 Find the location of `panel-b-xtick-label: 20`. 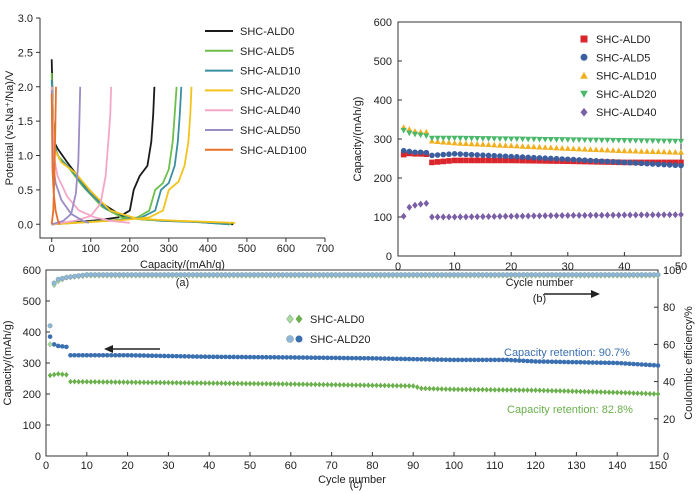

panel-b-xtick-label: 20 is located at coordinates (511, 267).